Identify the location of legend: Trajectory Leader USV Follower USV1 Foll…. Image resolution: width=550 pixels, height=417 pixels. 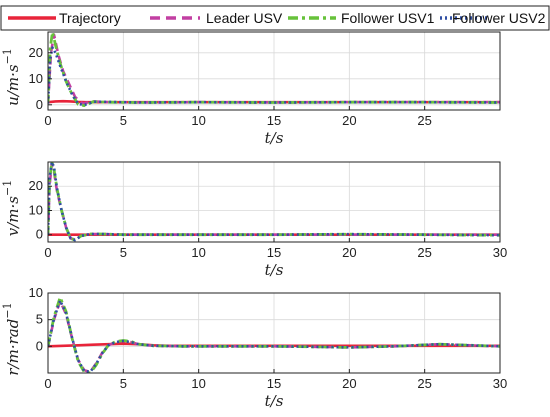
(275, 18).